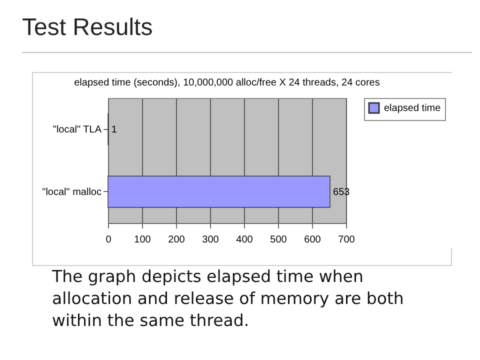  Describe the element at coordinates (228, 299) in the screenshot. I see `text: The graph depicts elapsed time when allocation and release of memory are both within the same thread.` at that location.